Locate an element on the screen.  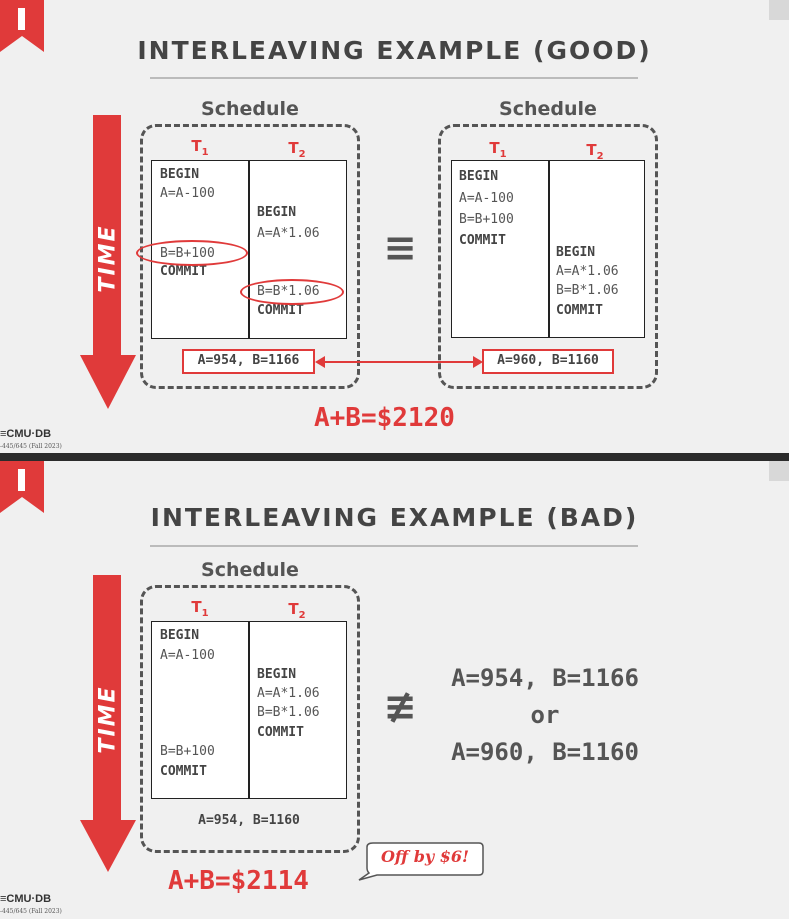
t2-header-left: T2 is located at coordinates (297, 149).